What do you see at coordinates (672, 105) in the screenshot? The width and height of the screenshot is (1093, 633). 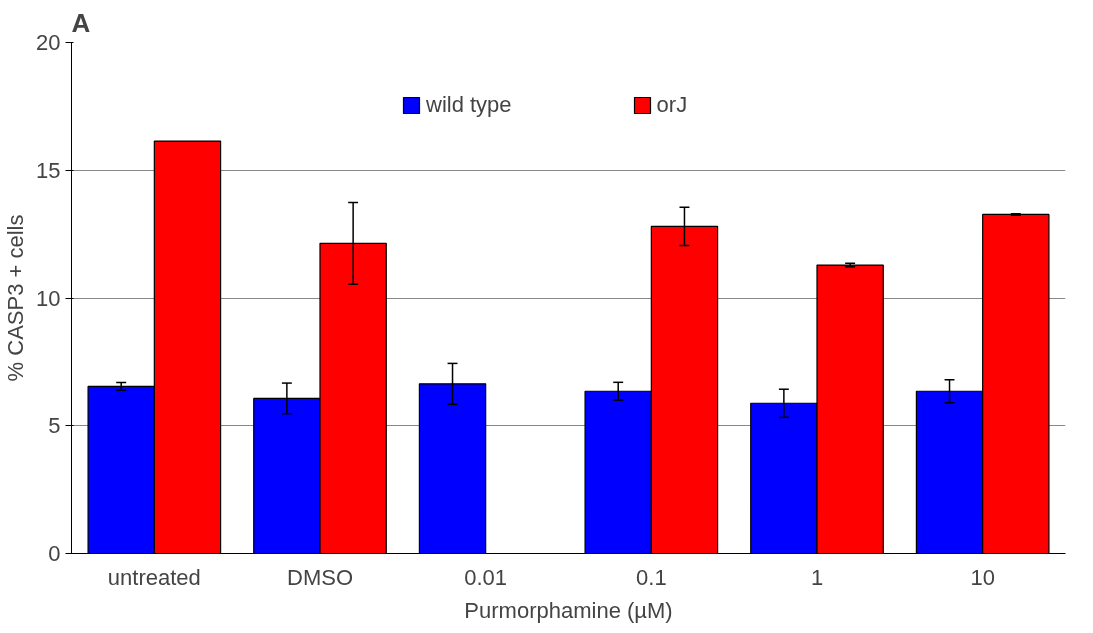 I see `legend-label: orJ` at bounding box center [672, 105].